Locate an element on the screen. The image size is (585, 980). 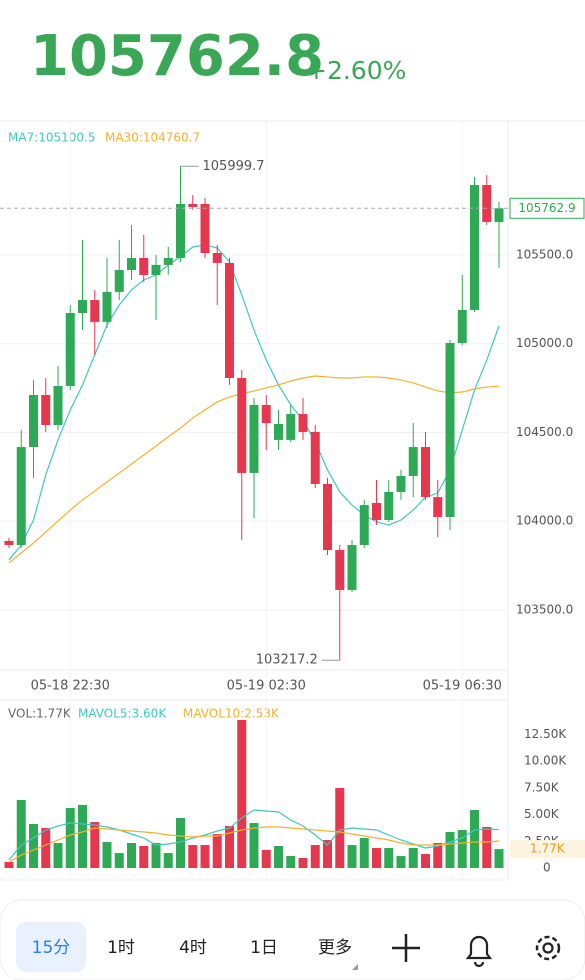
gear-center is located at coordinates (548, 948).